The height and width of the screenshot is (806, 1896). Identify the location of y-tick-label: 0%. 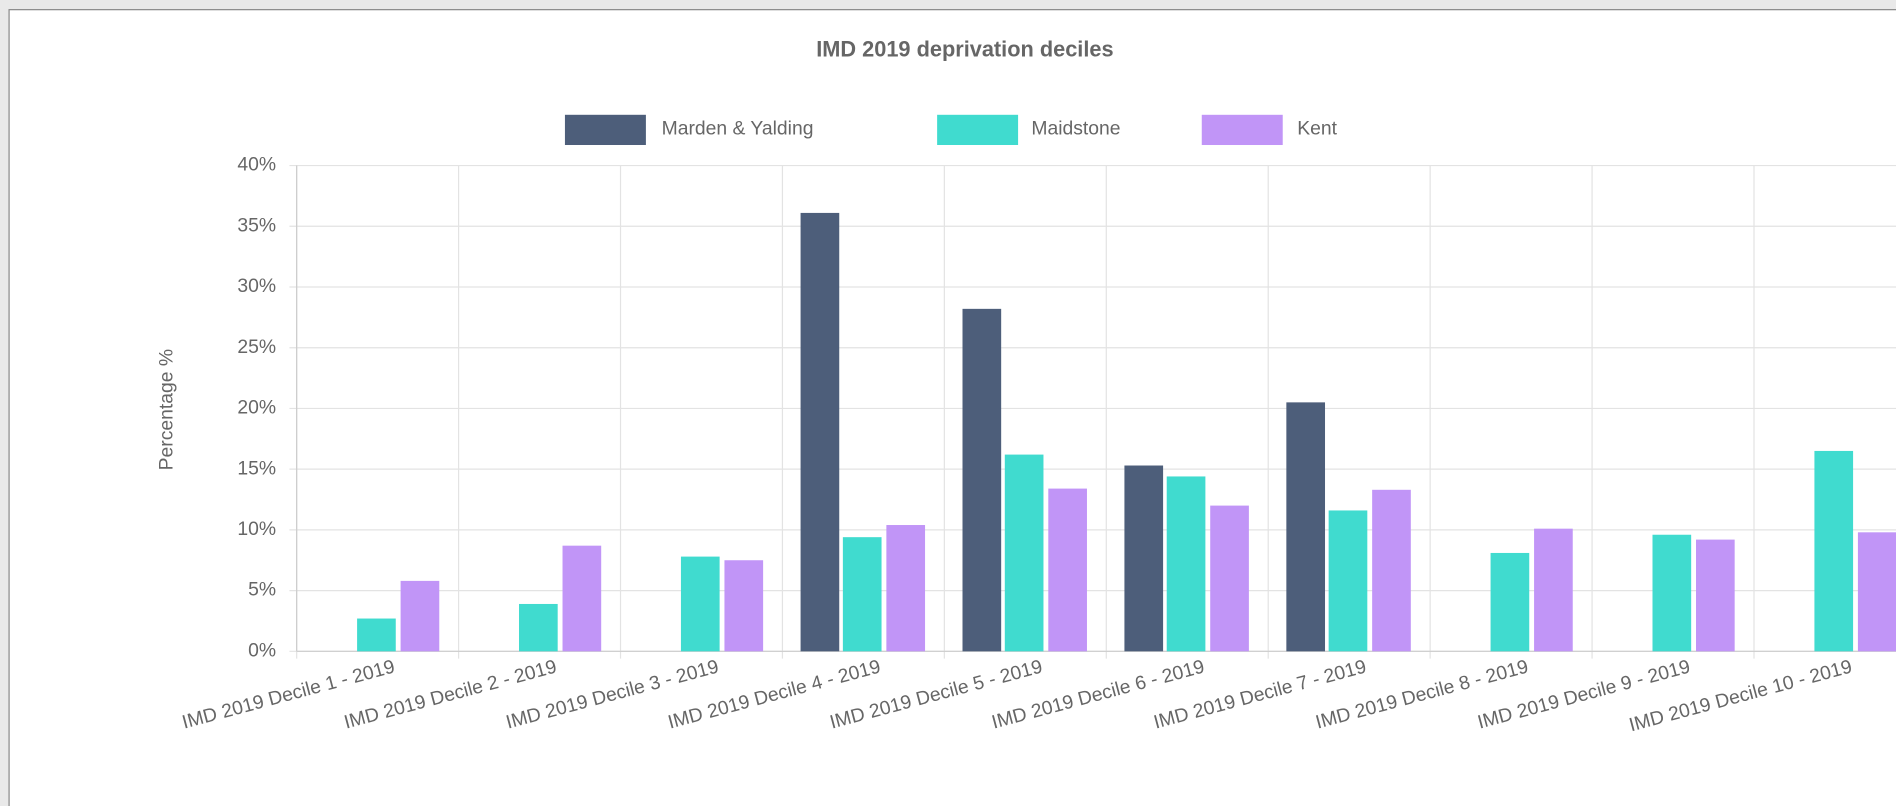
(262, 650).